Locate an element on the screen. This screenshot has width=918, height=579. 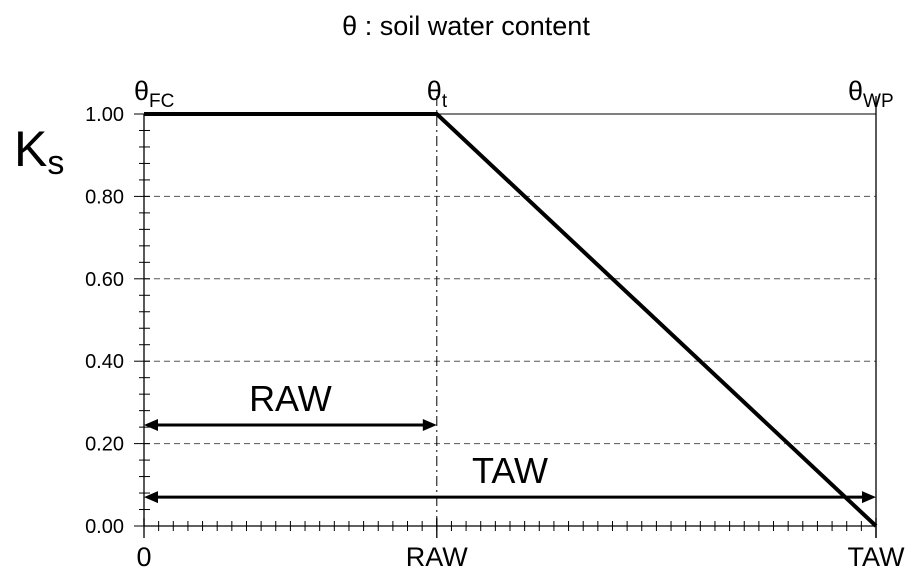
y-axis-label-subscript: s is located at coordinates (55, 163).